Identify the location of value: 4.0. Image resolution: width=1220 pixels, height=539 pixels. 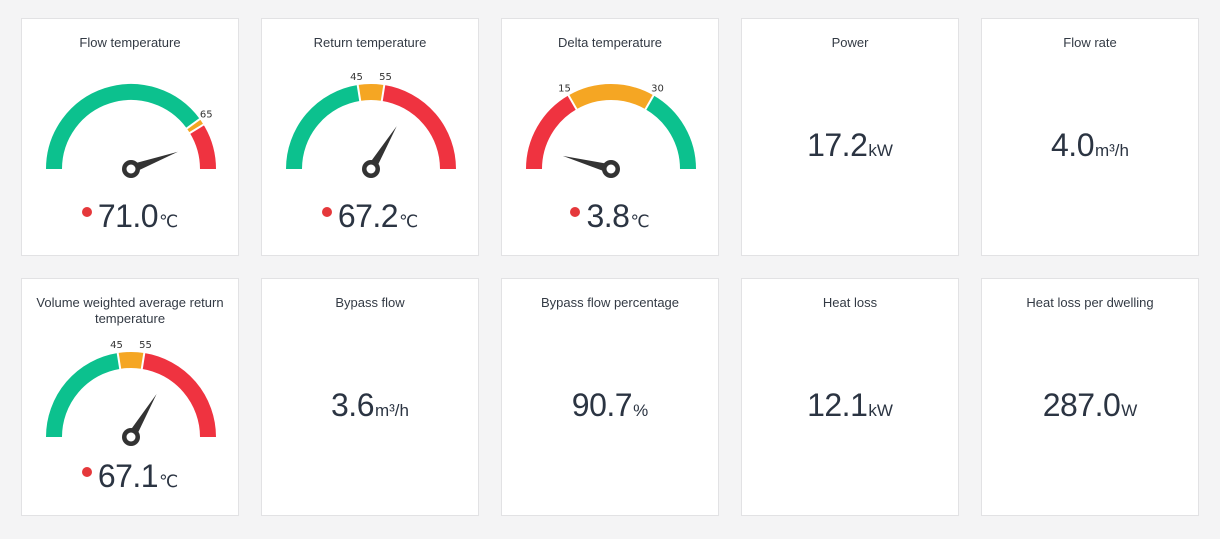
(1072, 145).